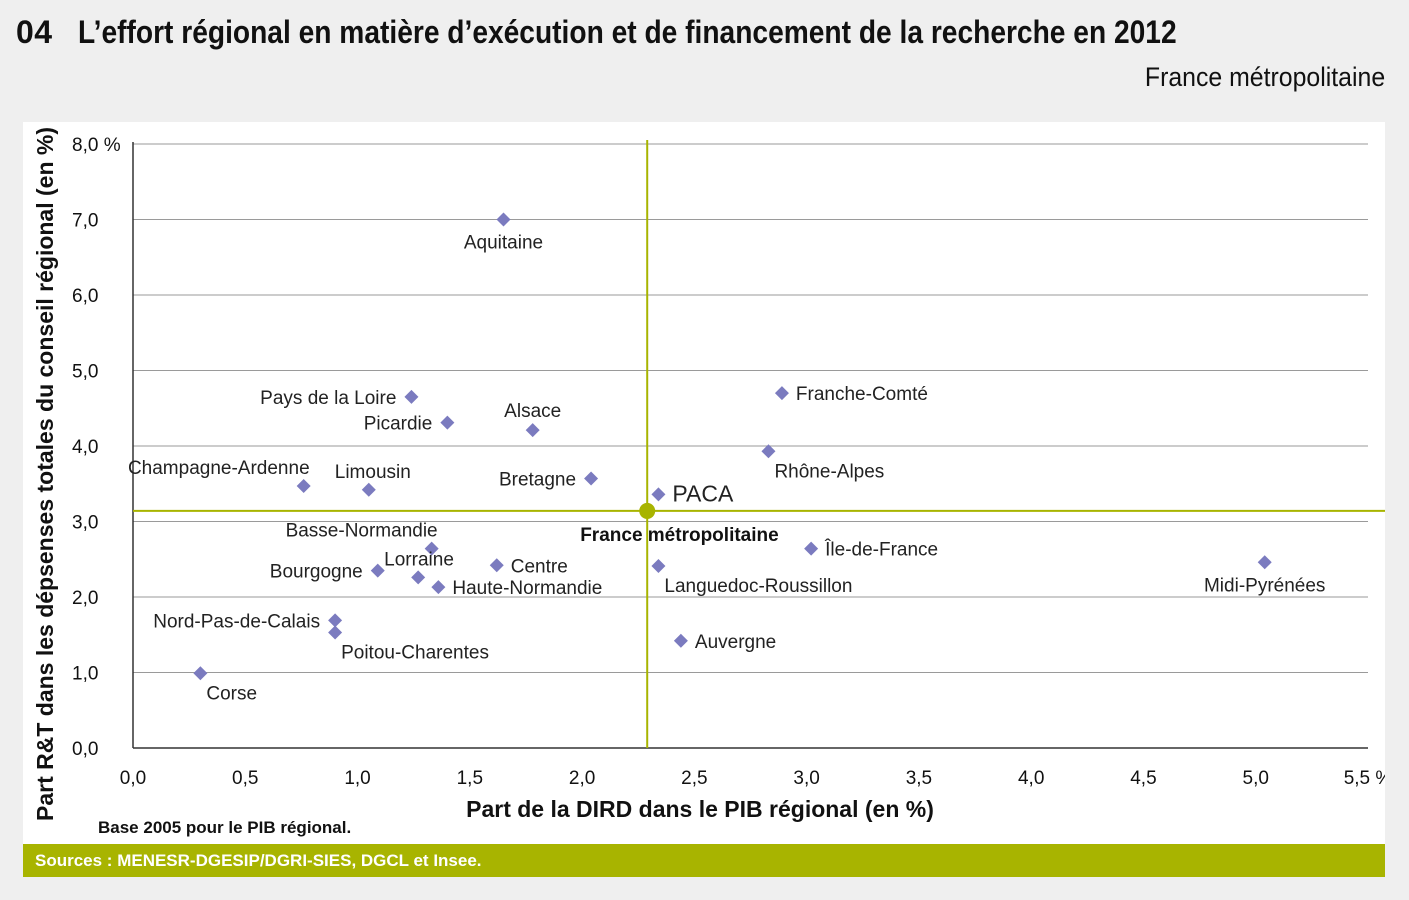  What do you see at coordinates (582, 778) in the screenshot?
I see `x-tick-label: 2,0` at bounding box center [582, 778].